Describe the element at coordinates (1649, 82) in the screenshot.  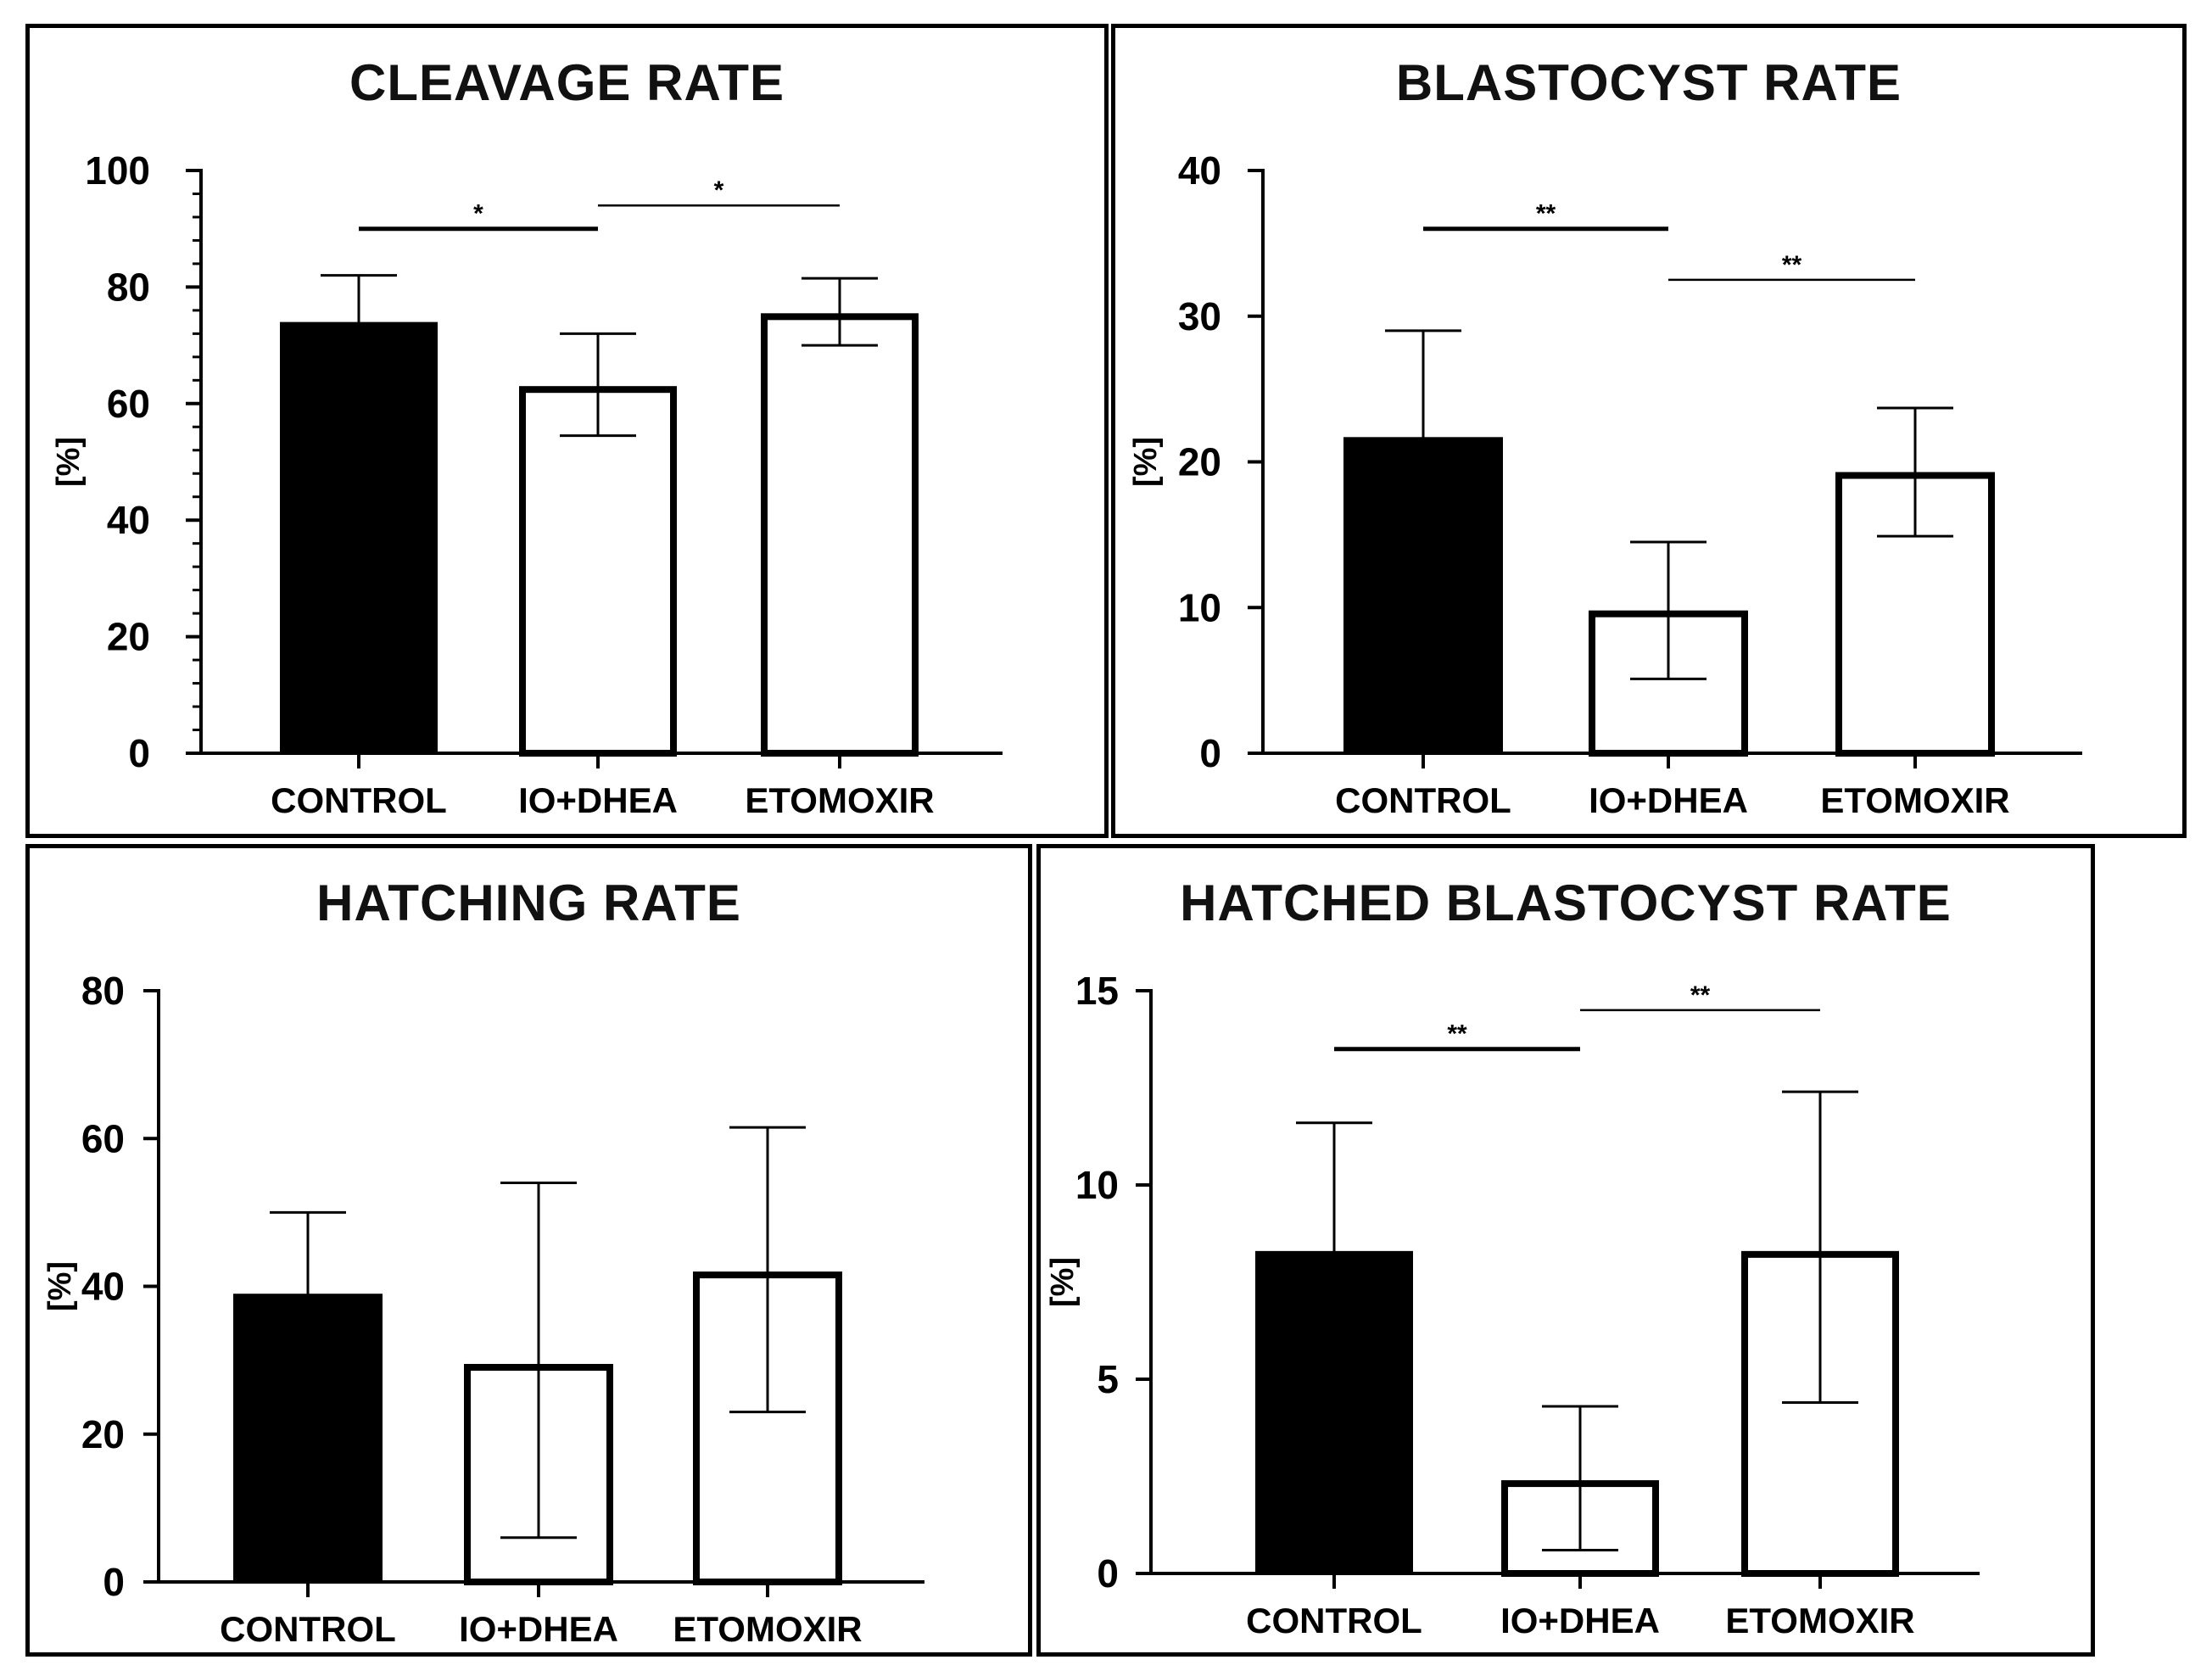
I see `chart-title: BLASTOCYST RATE` at that location.